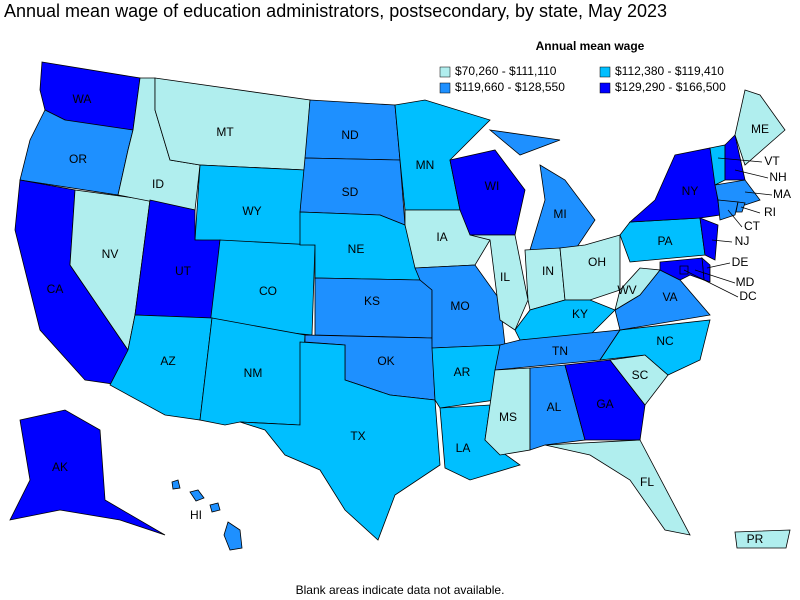  I want to click on state-label: WV, so click(626, 290).